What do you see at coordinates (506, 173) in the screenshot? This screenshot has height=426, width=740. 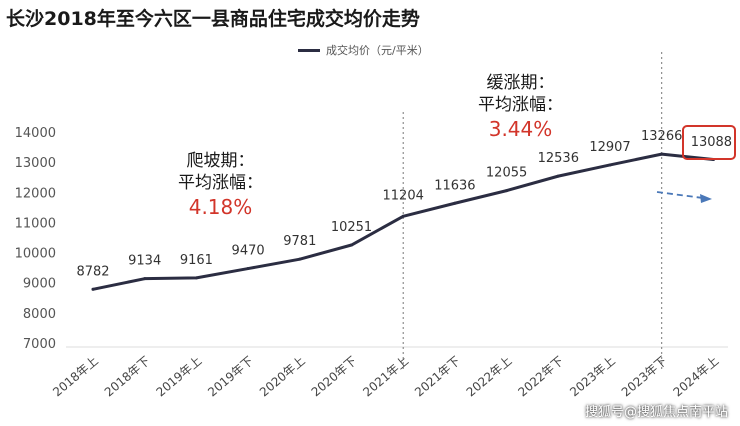 I see `data-label: 12055` at bounding box center [506, 173].